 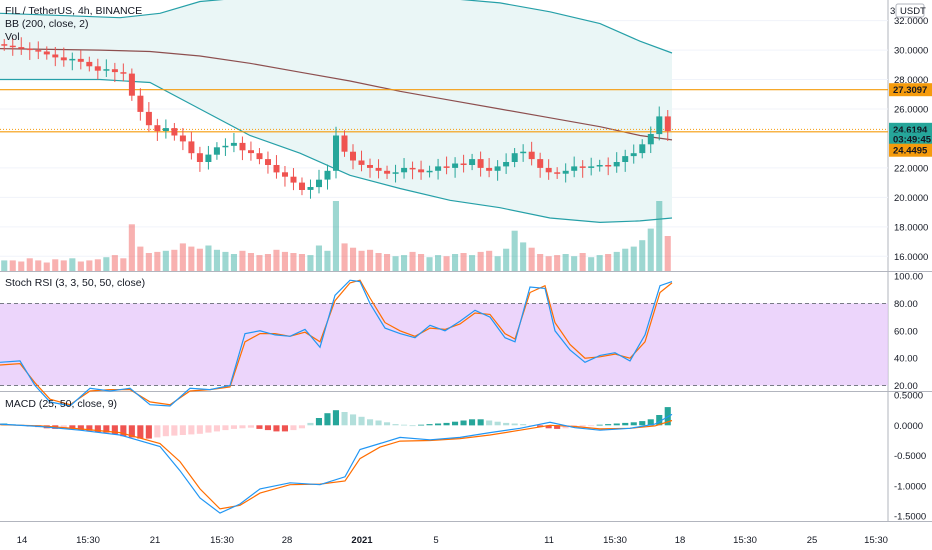 I want to click on price-label-text: 27.3097, so click(x=910, y=90).